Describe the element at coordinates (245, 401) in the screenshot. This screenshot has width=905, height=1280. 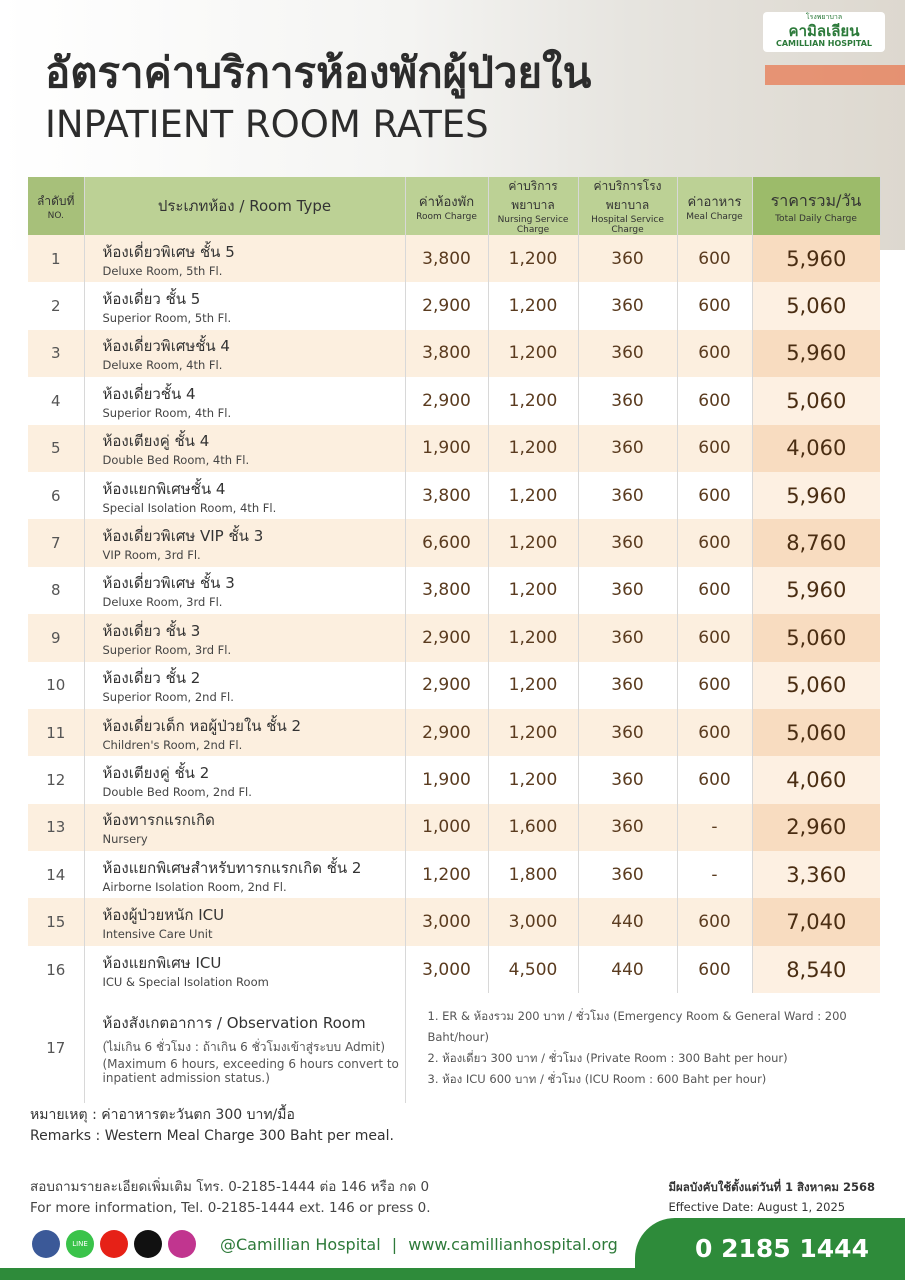
I see `room-type: ห้องเดี่ยวชั้น 4 Superior Room, 4th Fl.` at that location.